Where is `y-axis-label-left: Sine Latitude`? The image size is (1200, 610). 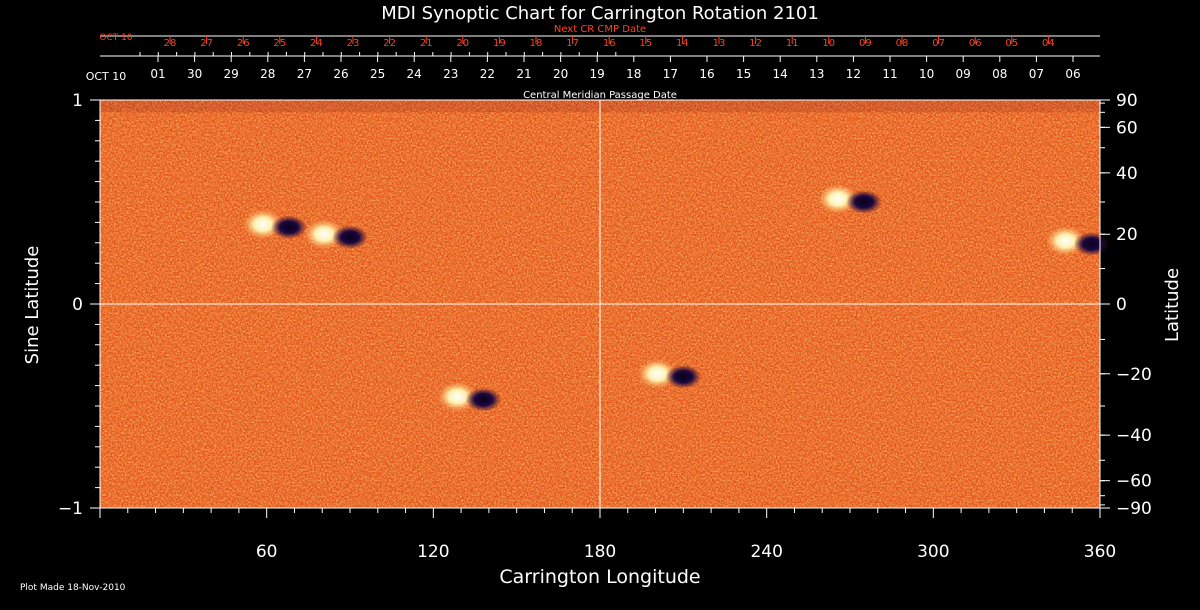 y-axis-label-left: Sine Latitude is located at coordinates (32, 305).